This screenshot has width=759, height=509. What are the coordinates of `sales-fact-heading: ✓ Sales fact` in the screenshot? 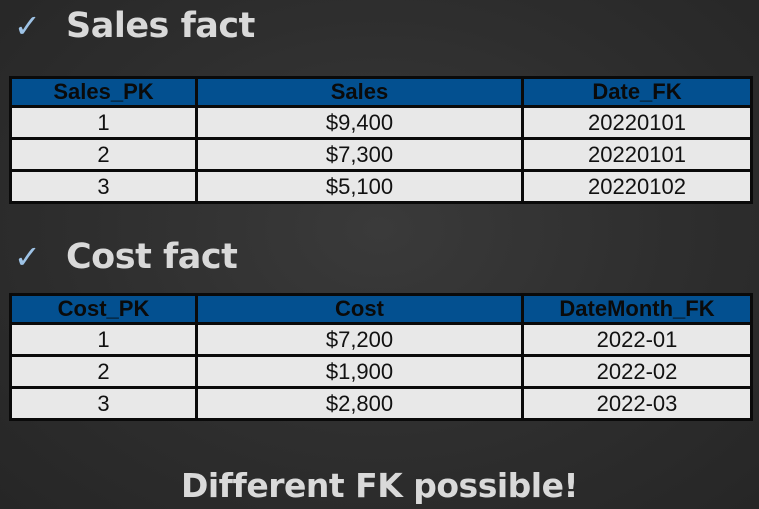 It's located at (134, 26).